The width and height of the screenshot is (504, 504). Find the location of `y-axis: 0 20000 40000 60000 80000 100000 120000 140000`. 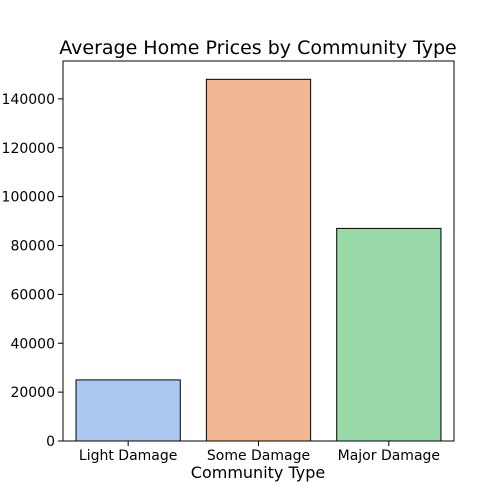

y-axis: 0 20000 40000 60000 80000 100000 120000 140000 is located at coordinates (32, 271).